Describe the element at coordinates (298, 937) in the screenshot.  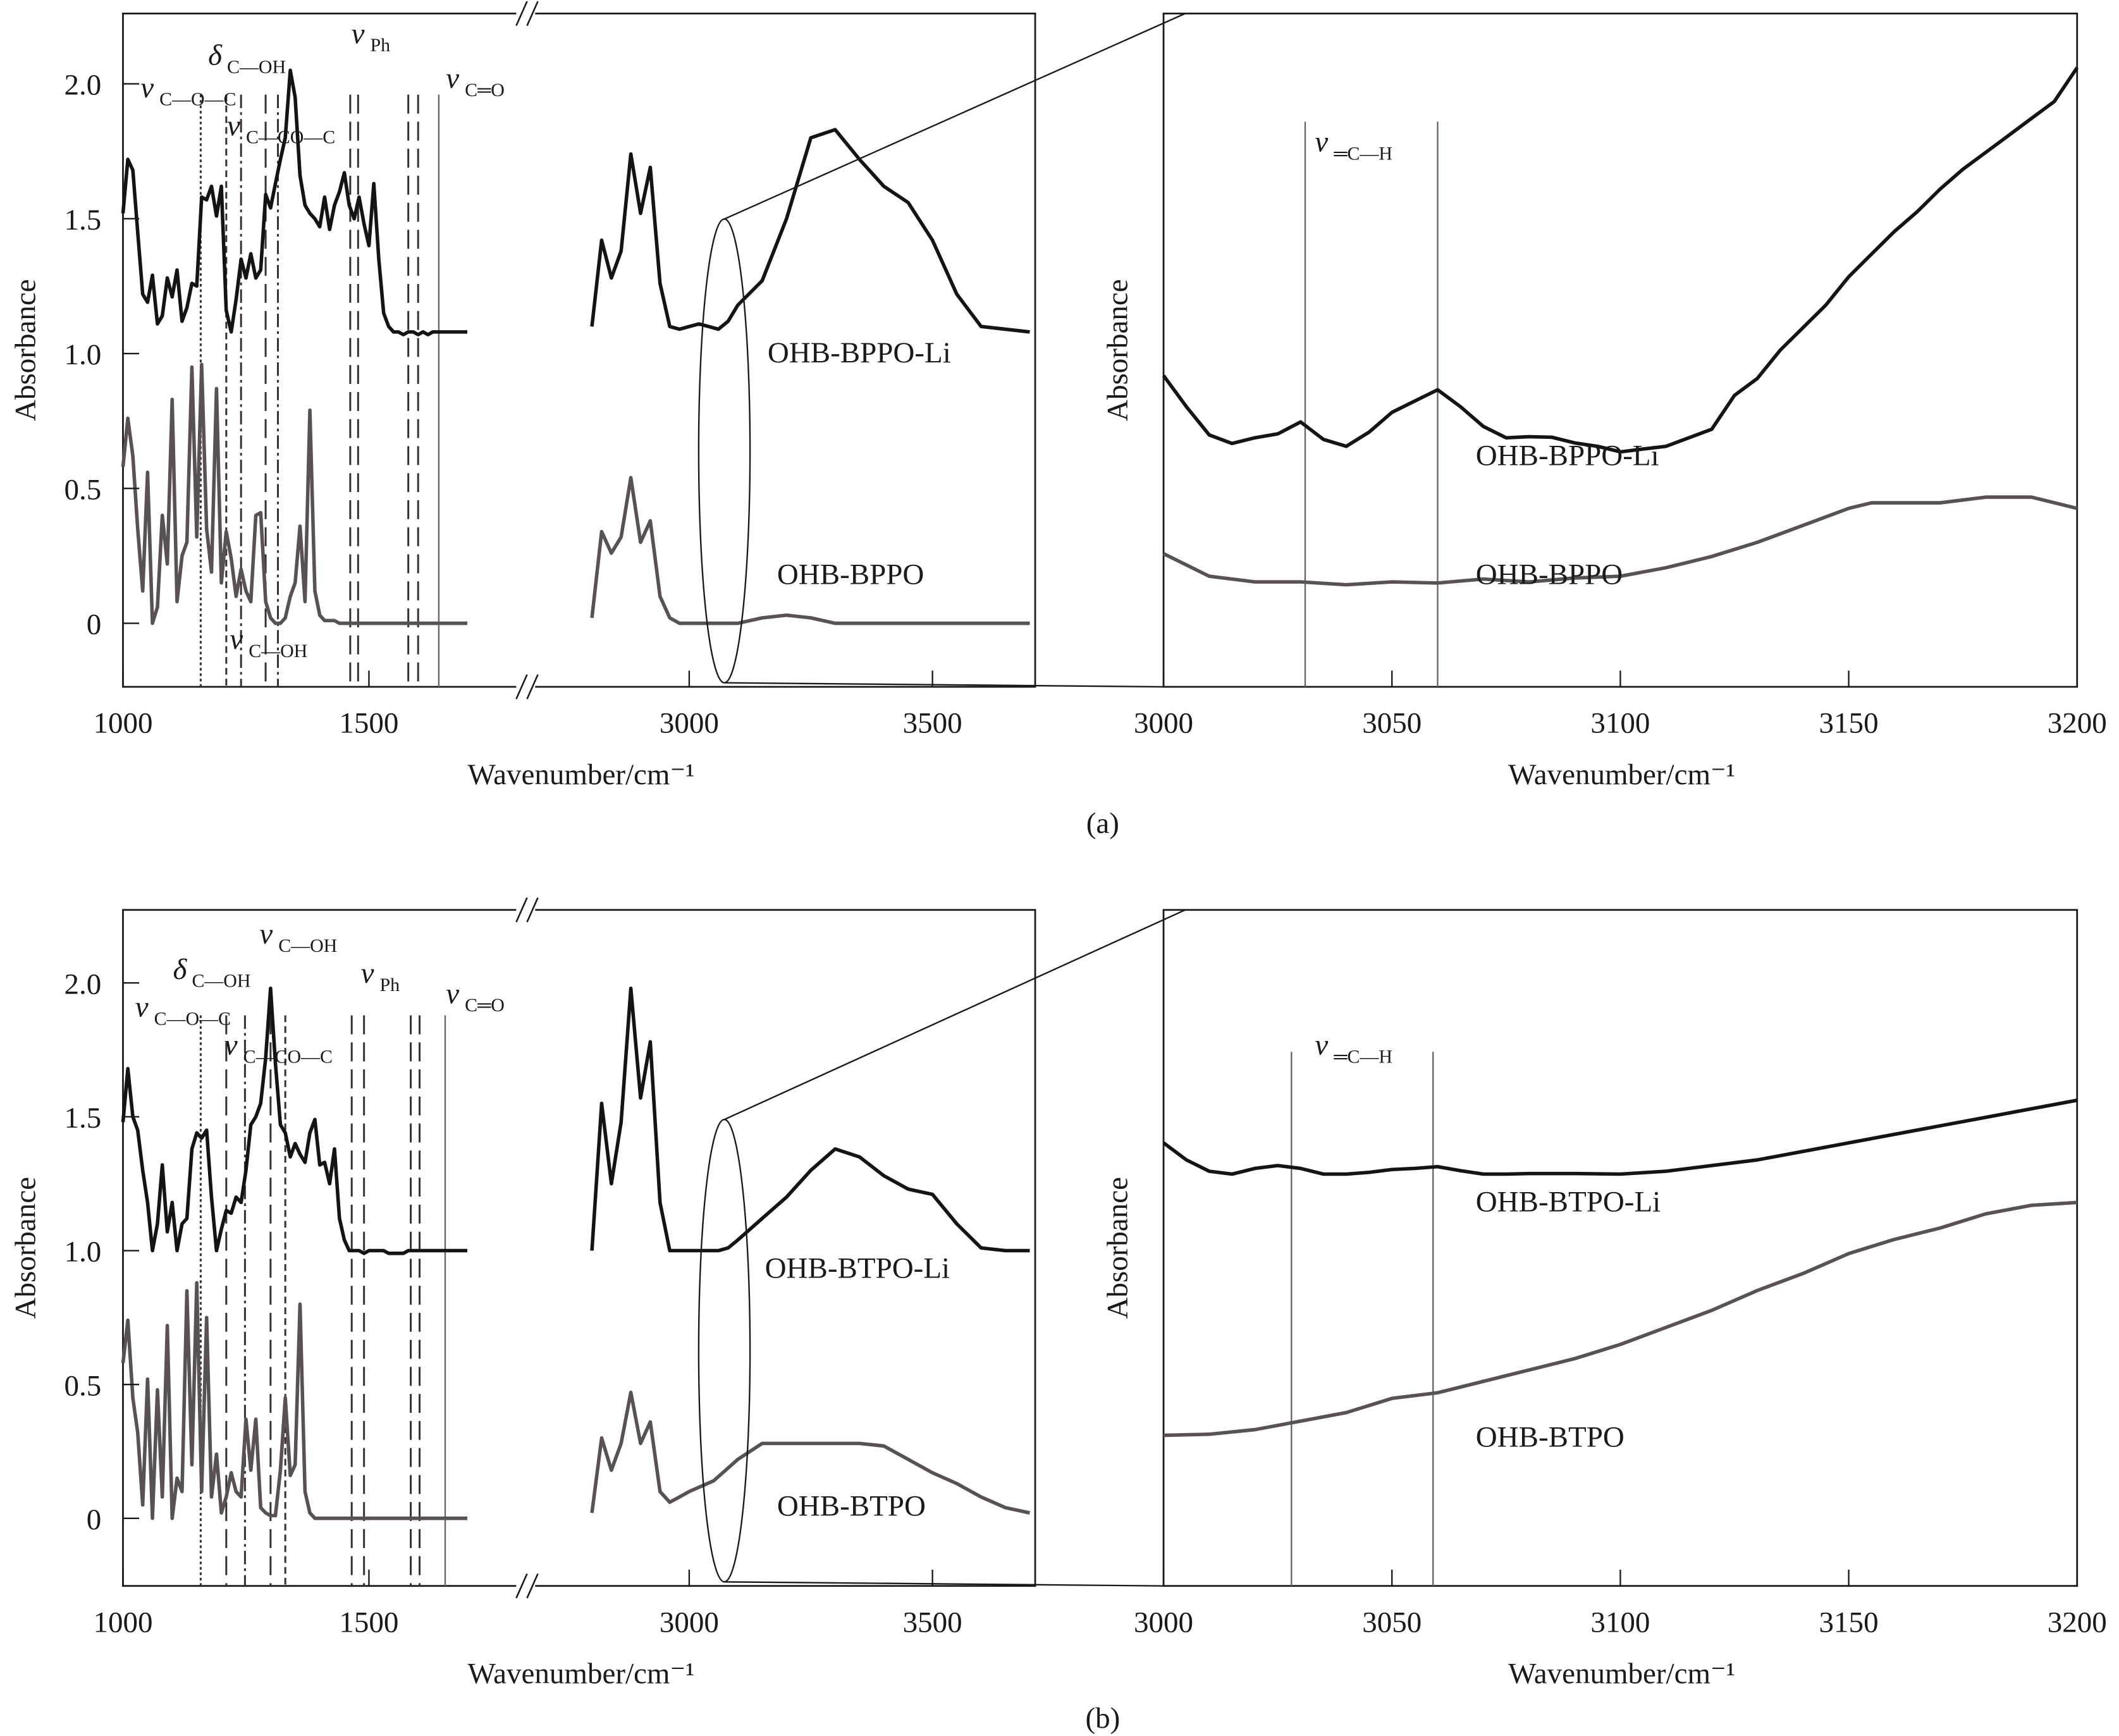
I see `band-annotation: v C—OH` at that location.